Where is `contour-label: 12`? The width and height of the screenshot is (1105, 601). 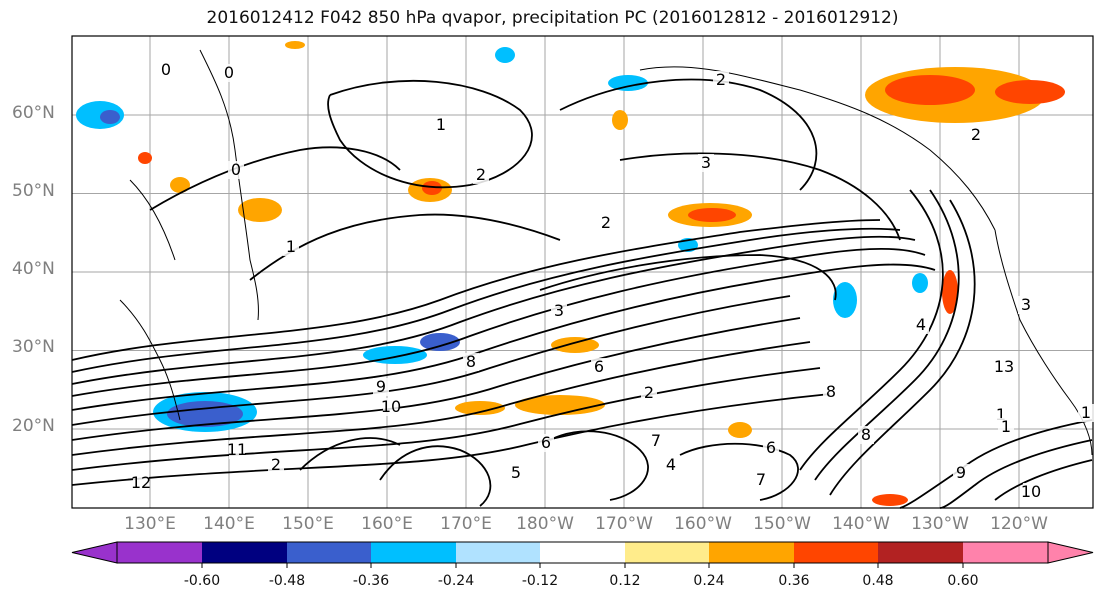
contour-label: 12 is located at coordinates (141, 482).